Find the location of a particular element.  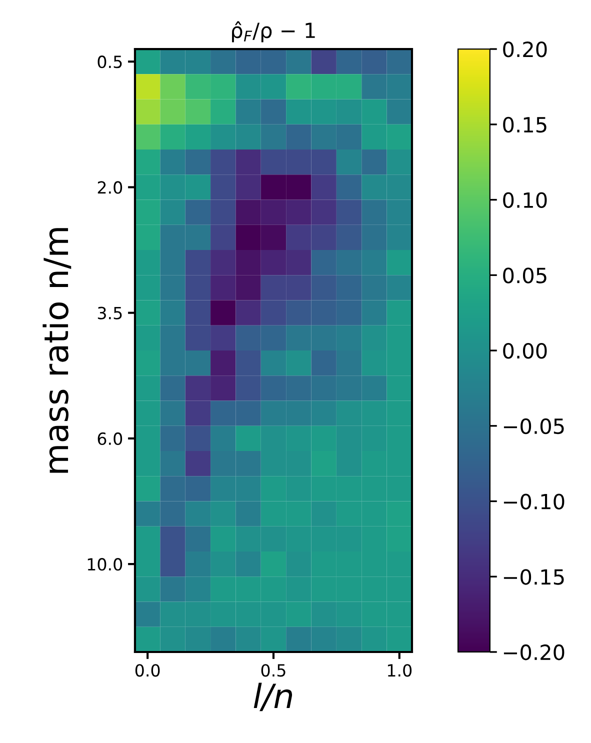

color-bar-label: −0.05 is located at coordinates (534, 426).